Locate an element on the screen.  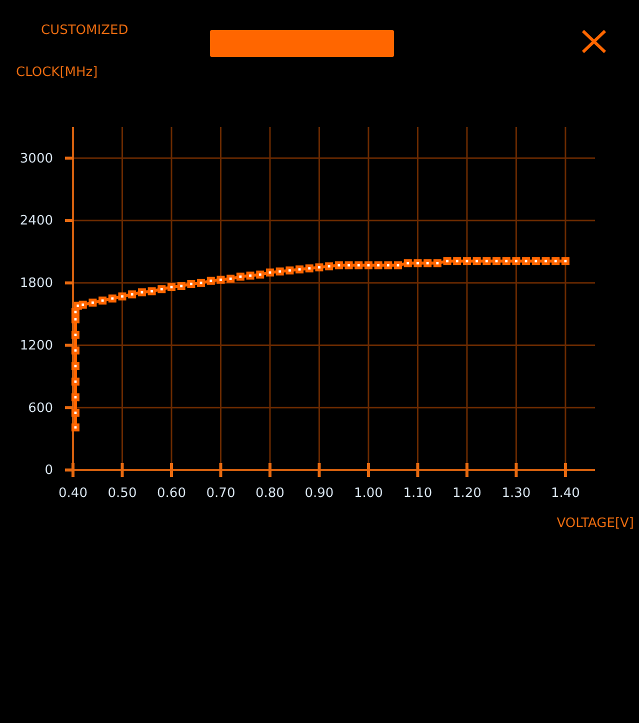
x-tick-label: 1.30 is located at coordinates (516, 493).